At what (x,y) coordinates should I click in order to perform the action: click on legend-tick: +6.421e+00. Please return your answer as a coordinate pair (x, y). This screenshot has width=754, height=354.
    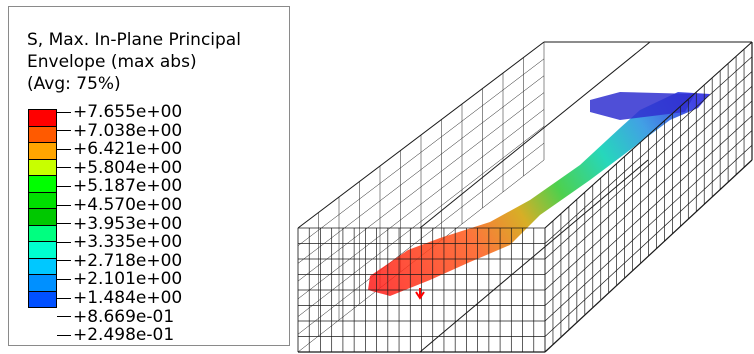
    Looking at the image, I should click on (119, 149).